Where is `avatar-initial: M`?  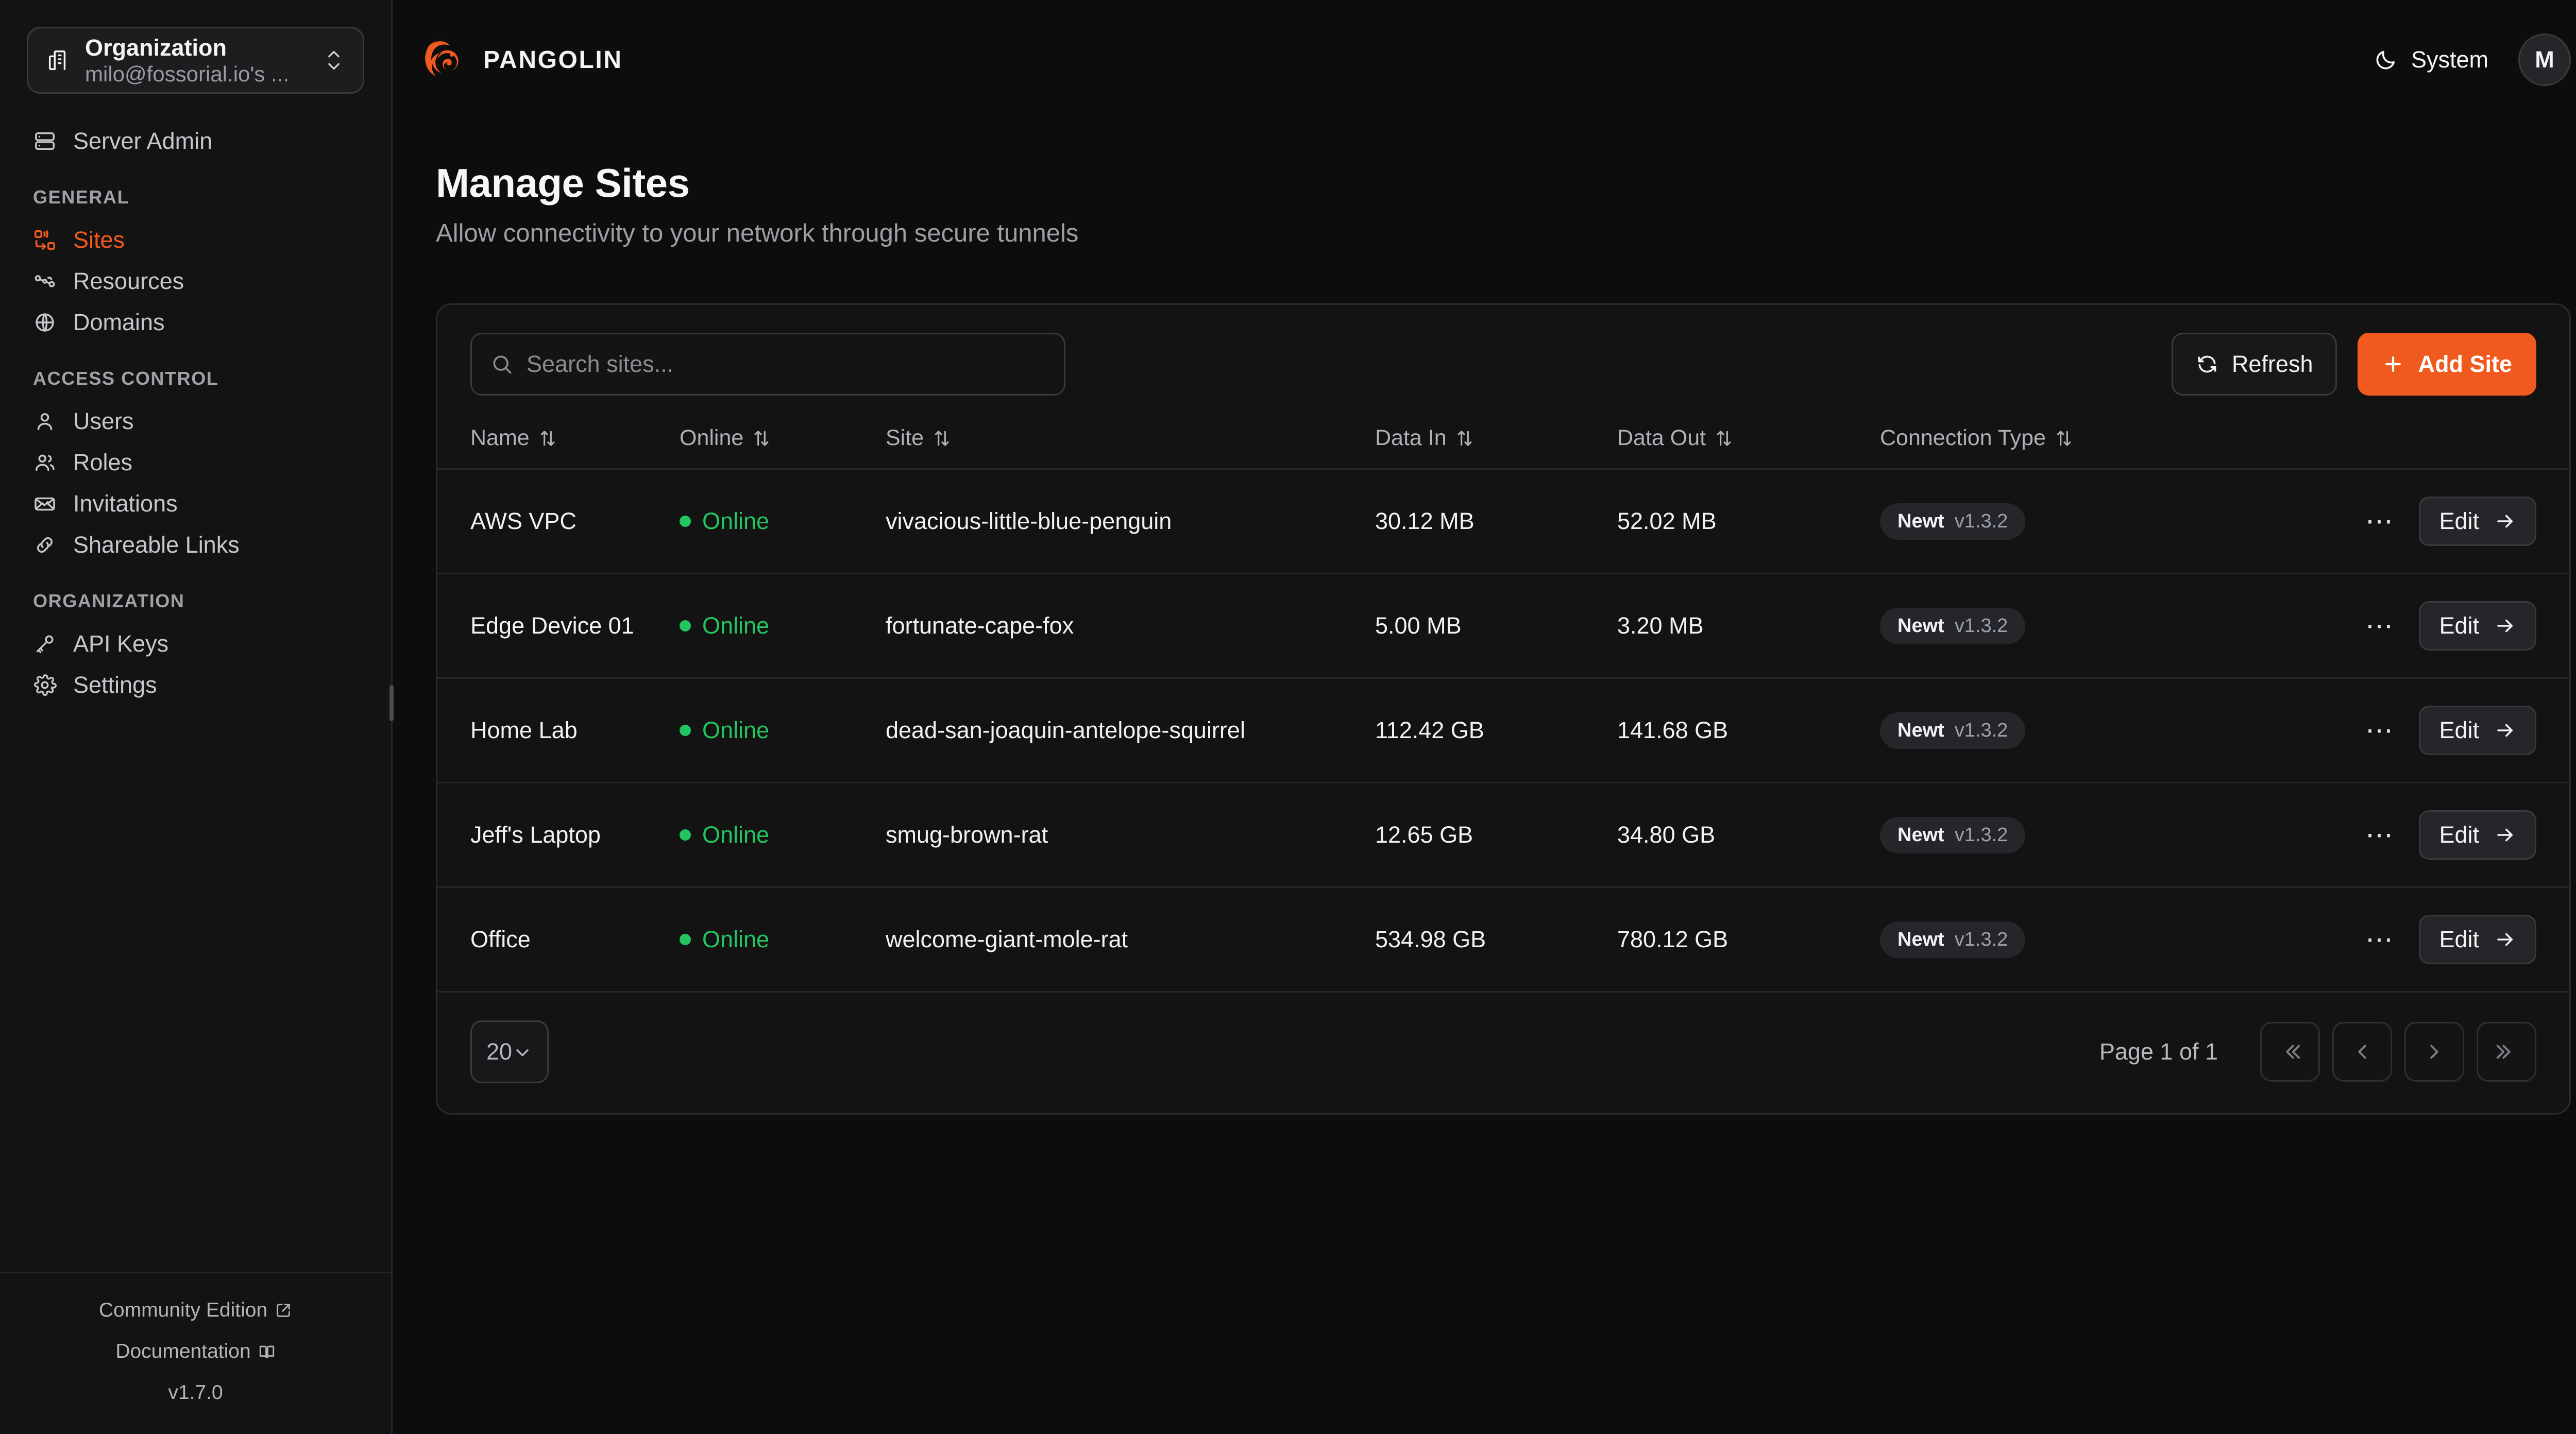
avatar-initial: M is located at coordinates (2544, 59).